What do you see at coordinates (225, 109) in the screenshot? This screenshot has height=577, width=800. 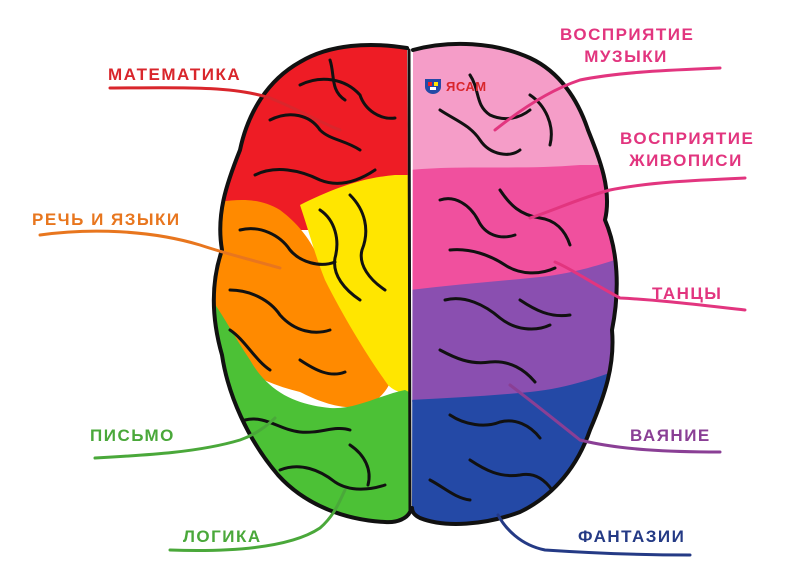 I see `leader-math` at bounding box center [225, 109].